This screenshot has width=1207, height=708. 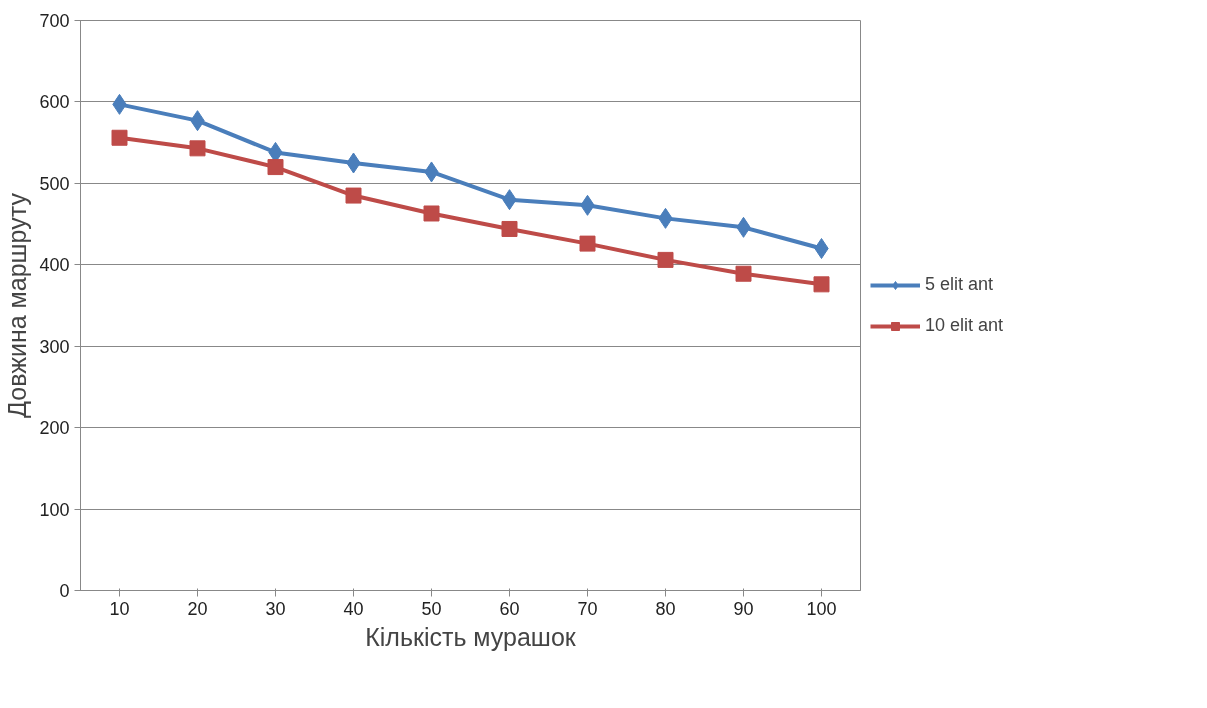 I want to click on x-tick-label: 10, so click(x=119, y=608).